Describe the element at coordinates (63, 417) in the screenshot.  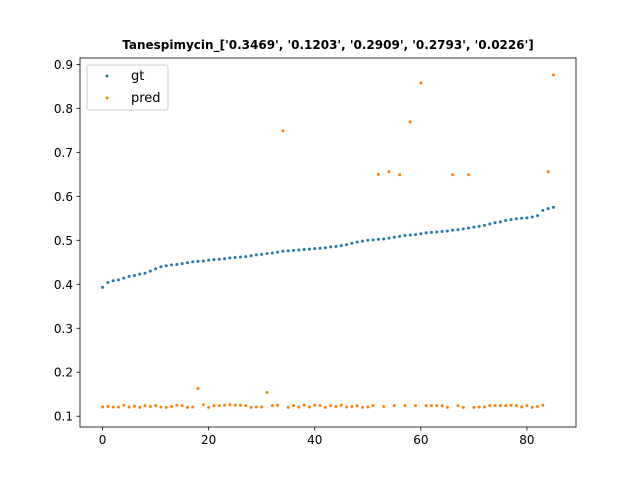
I see `y-tick-label: 0.1` at that location.